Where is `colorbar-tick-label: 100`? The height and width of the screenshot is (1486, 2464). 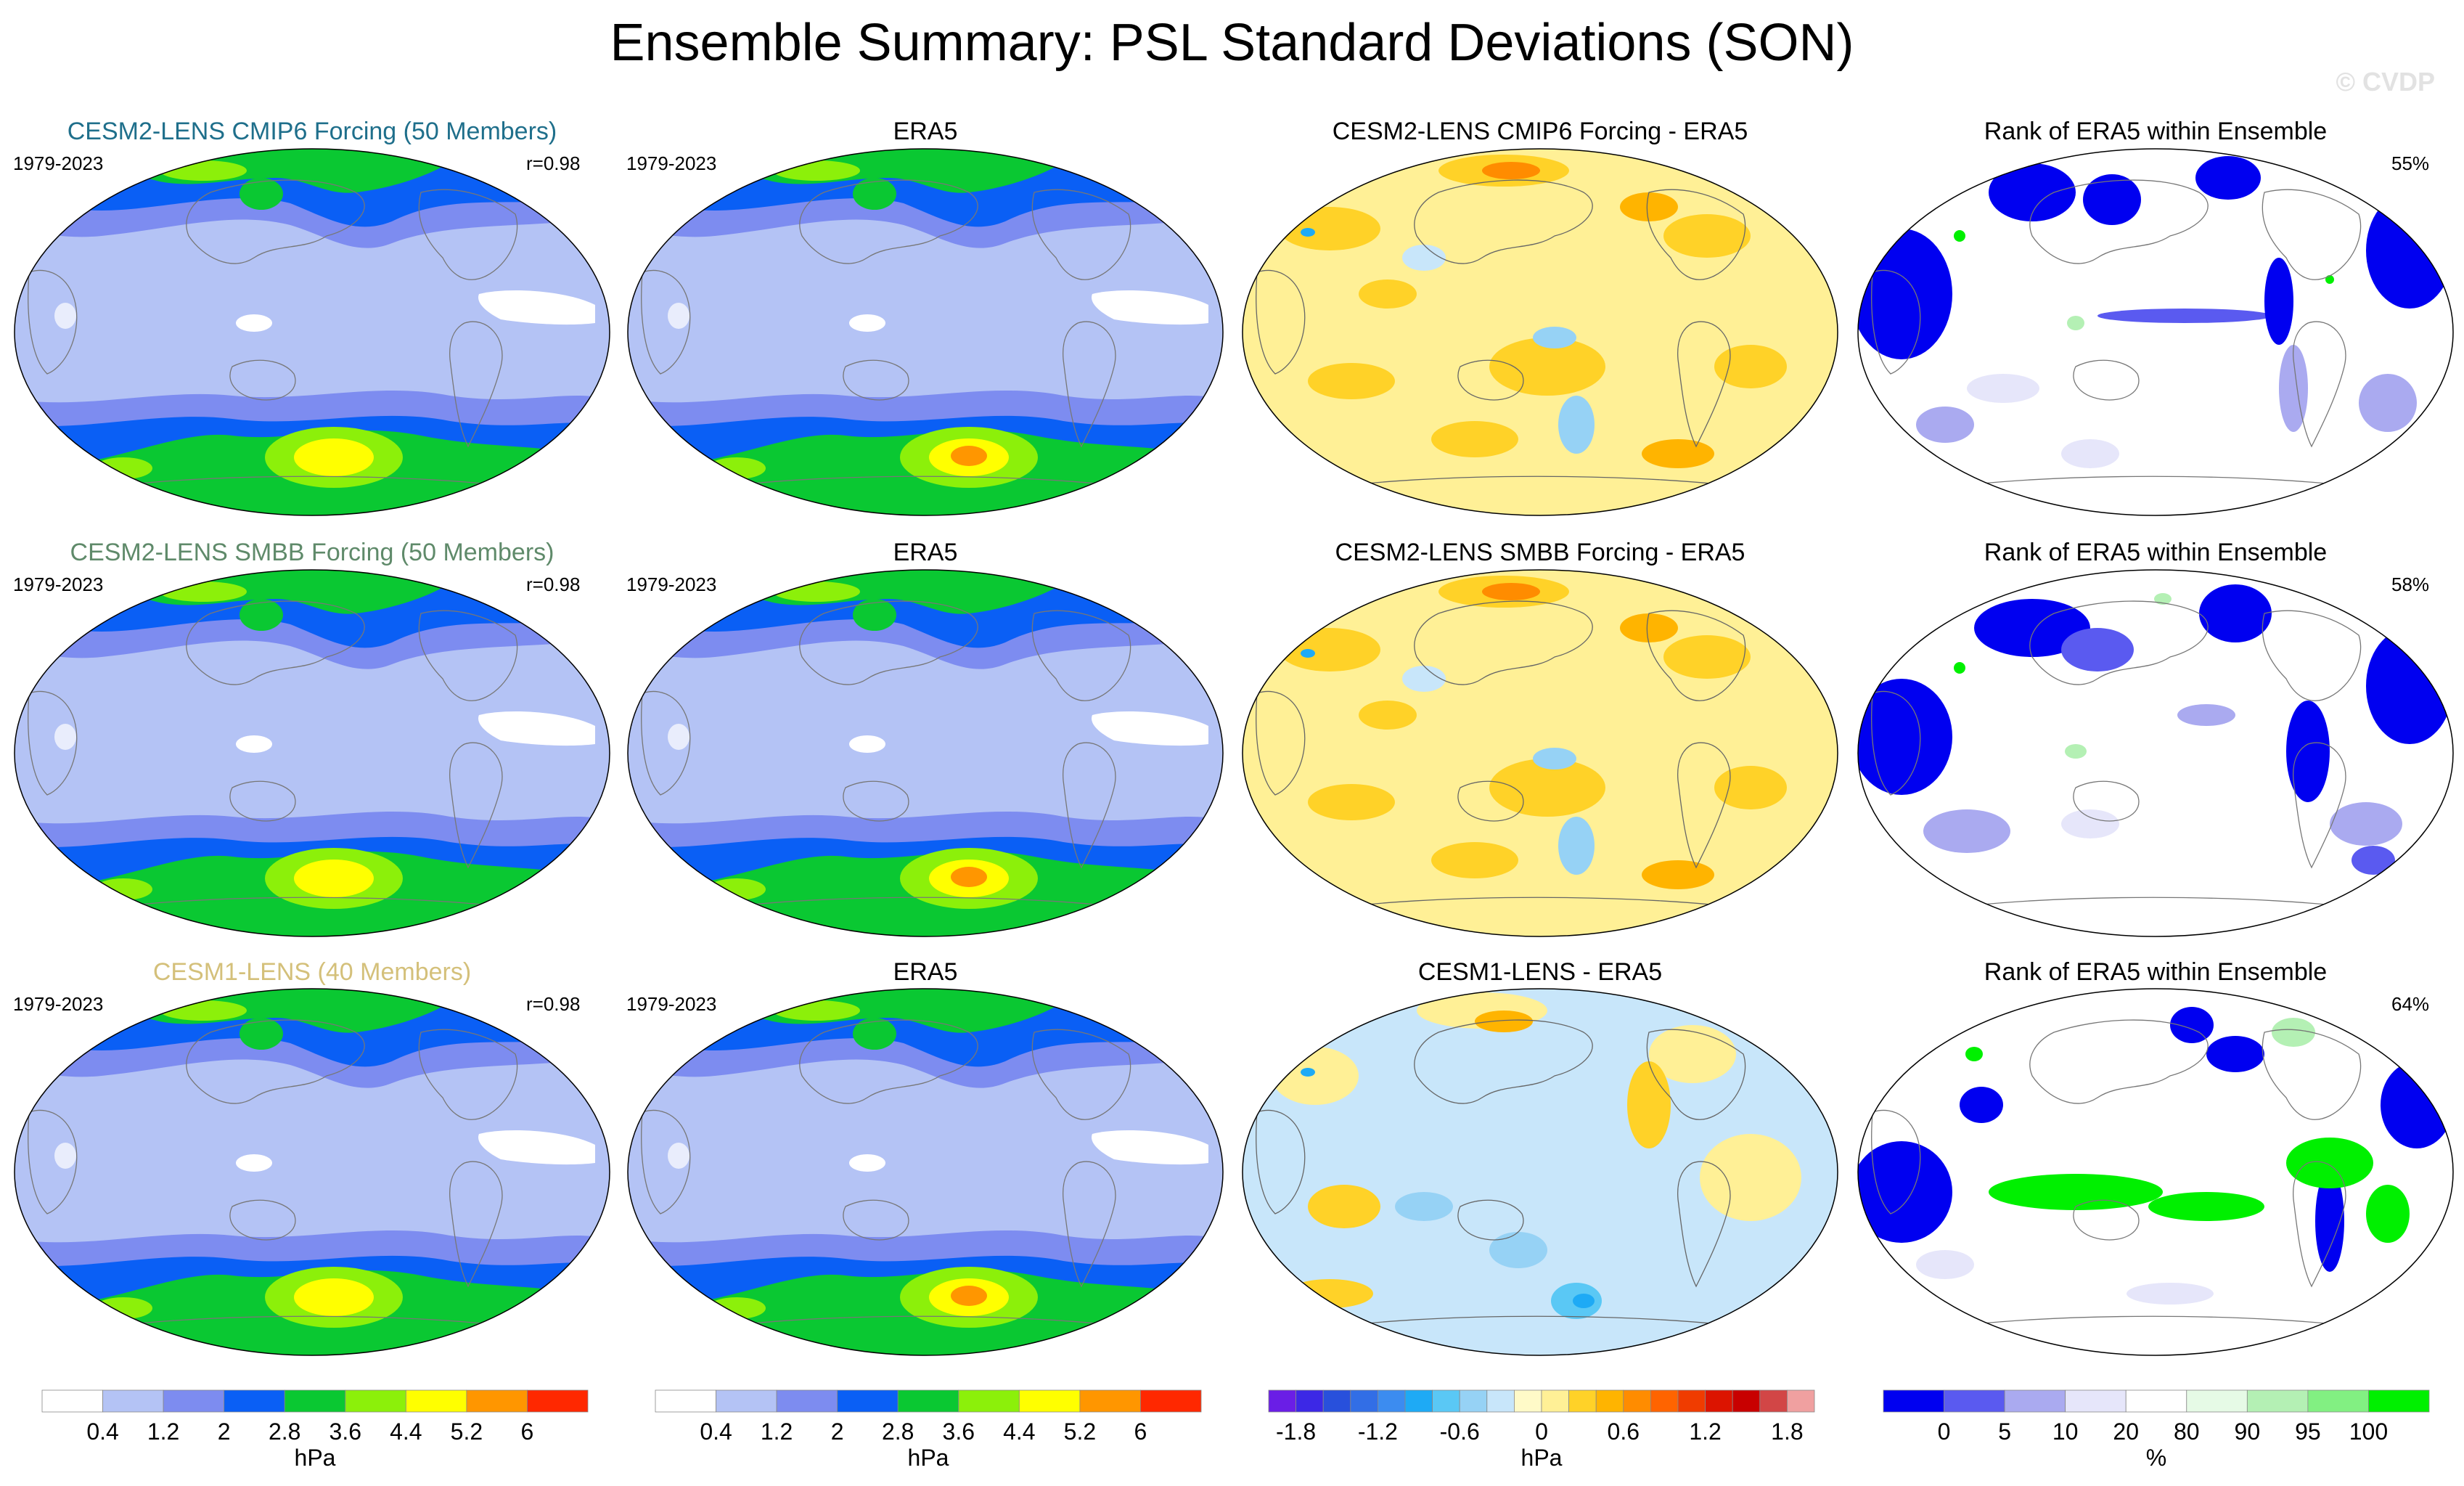
colorbar-tick-label: 100 is located at coordinates (2368, 1431).